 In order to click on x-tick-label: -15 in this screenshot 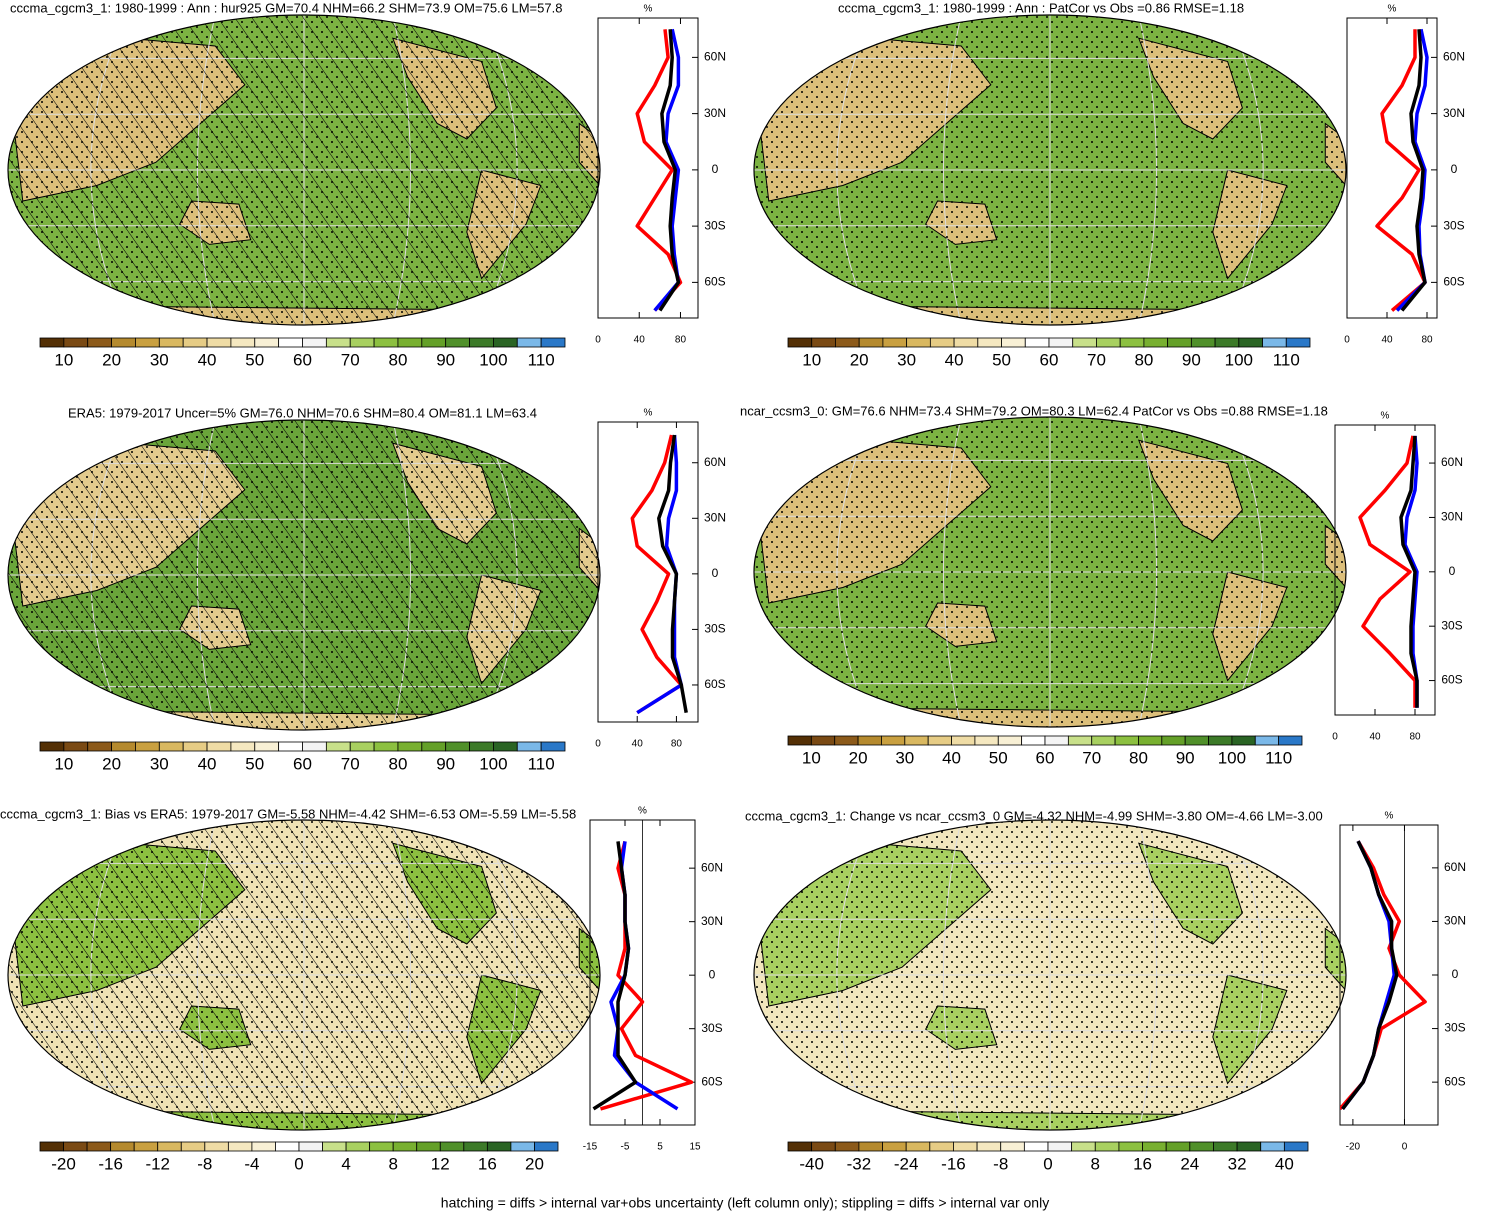, I will do `click(590, 1147)`.